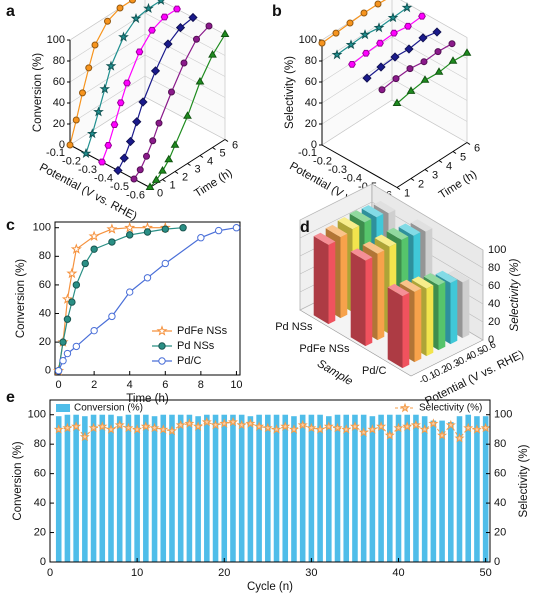  Describe the element at coordinates (108, 408) in the screenshot. I see `legend-label: Conversion (%)` at that location.